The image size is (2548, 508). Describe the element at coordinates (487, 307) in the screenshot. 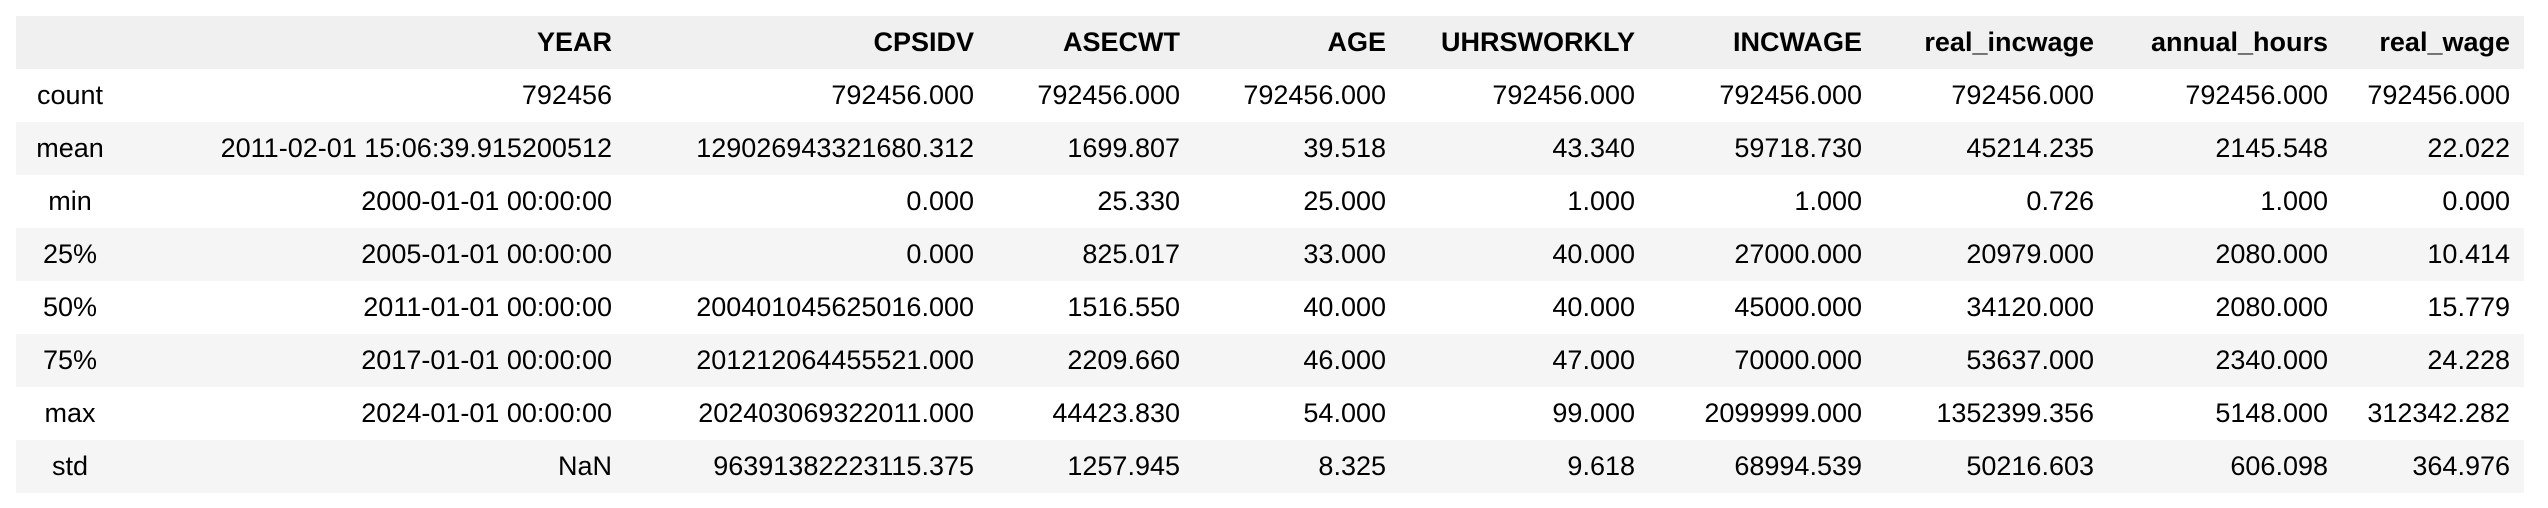

I see `table-cell: 2011-01-01 00:00:00` at that location.